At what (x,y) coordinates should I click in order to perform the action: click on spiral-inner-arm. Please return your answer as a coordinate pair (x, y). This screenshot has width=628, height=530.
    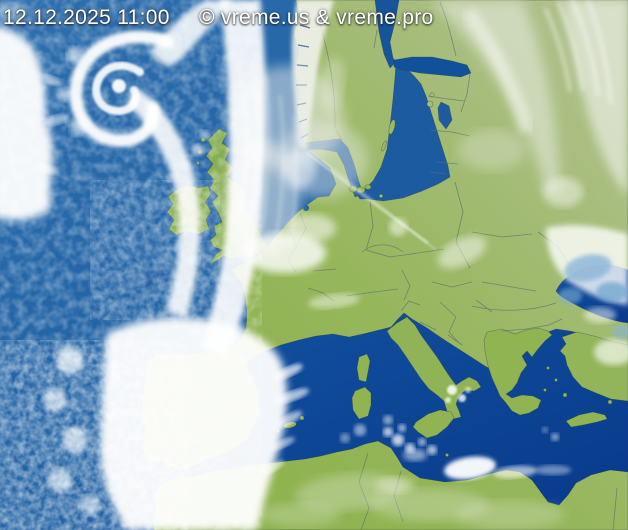
    Looking at the image, I should click on (118, 88).